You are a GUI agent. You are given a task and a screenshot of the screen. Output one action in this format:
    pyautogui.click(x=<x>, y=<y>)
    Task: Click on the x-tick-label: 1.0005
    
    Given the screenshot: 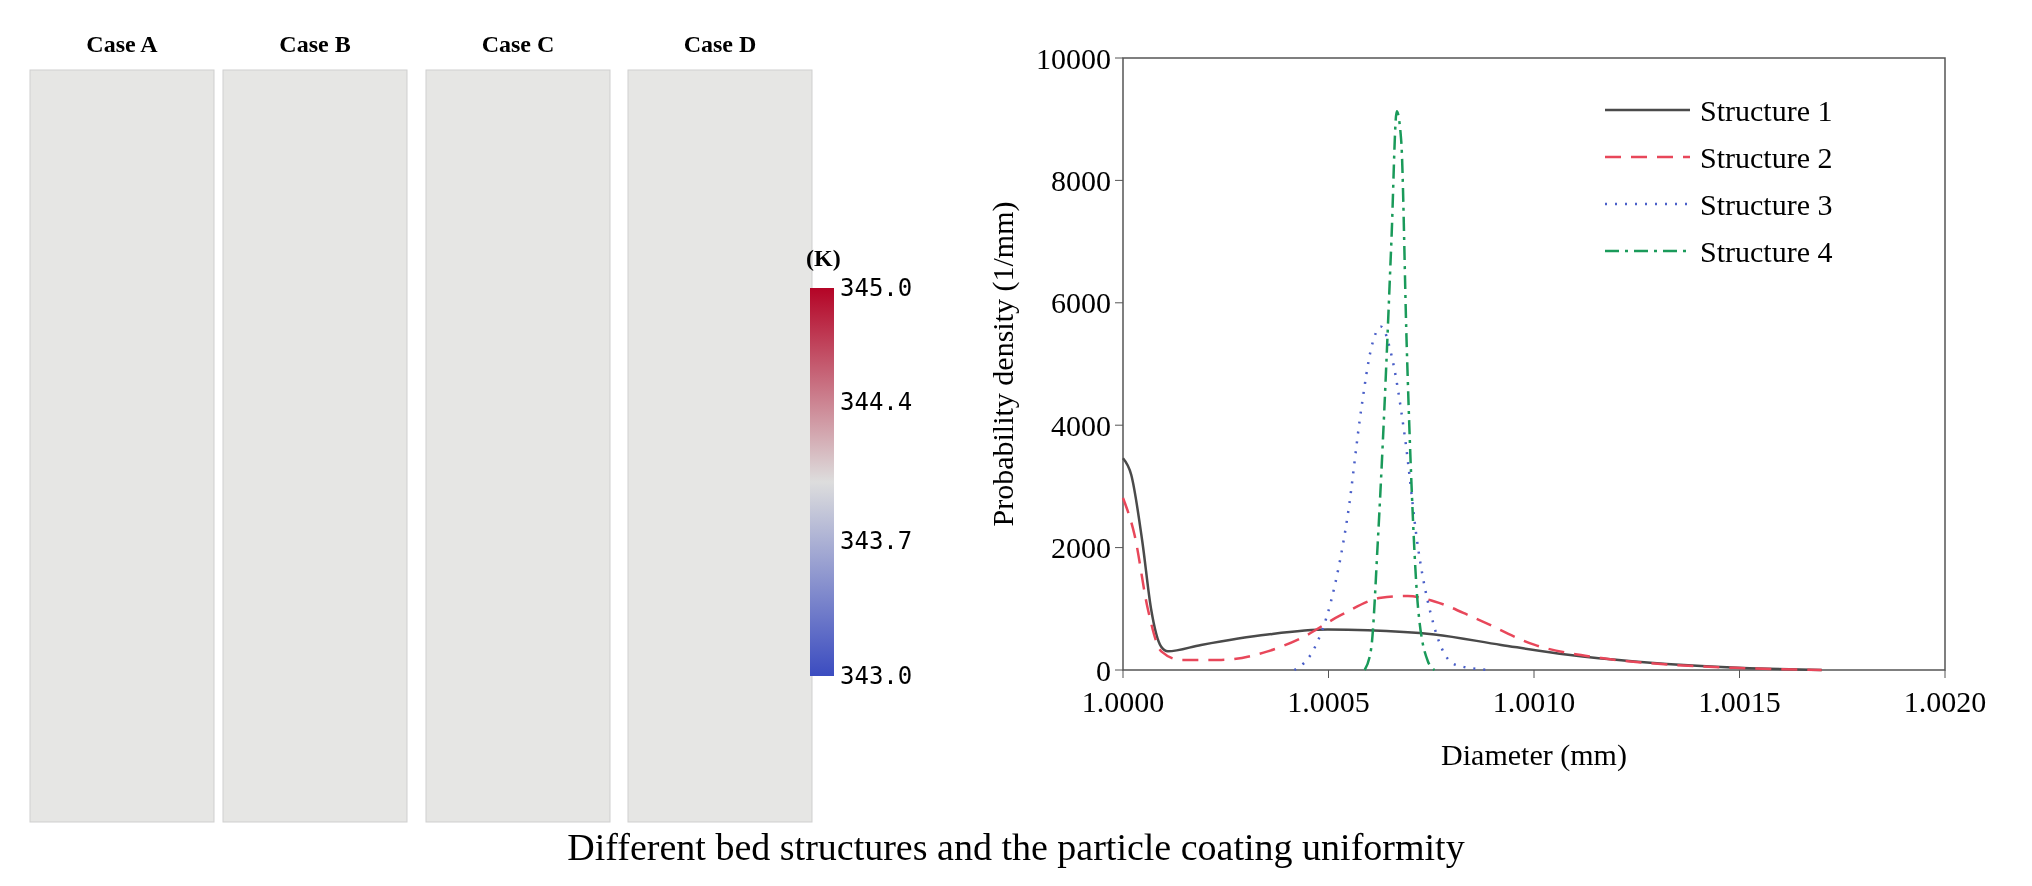 What is the action you would take?
    pyautogui.click(x=1328, y=701)
    